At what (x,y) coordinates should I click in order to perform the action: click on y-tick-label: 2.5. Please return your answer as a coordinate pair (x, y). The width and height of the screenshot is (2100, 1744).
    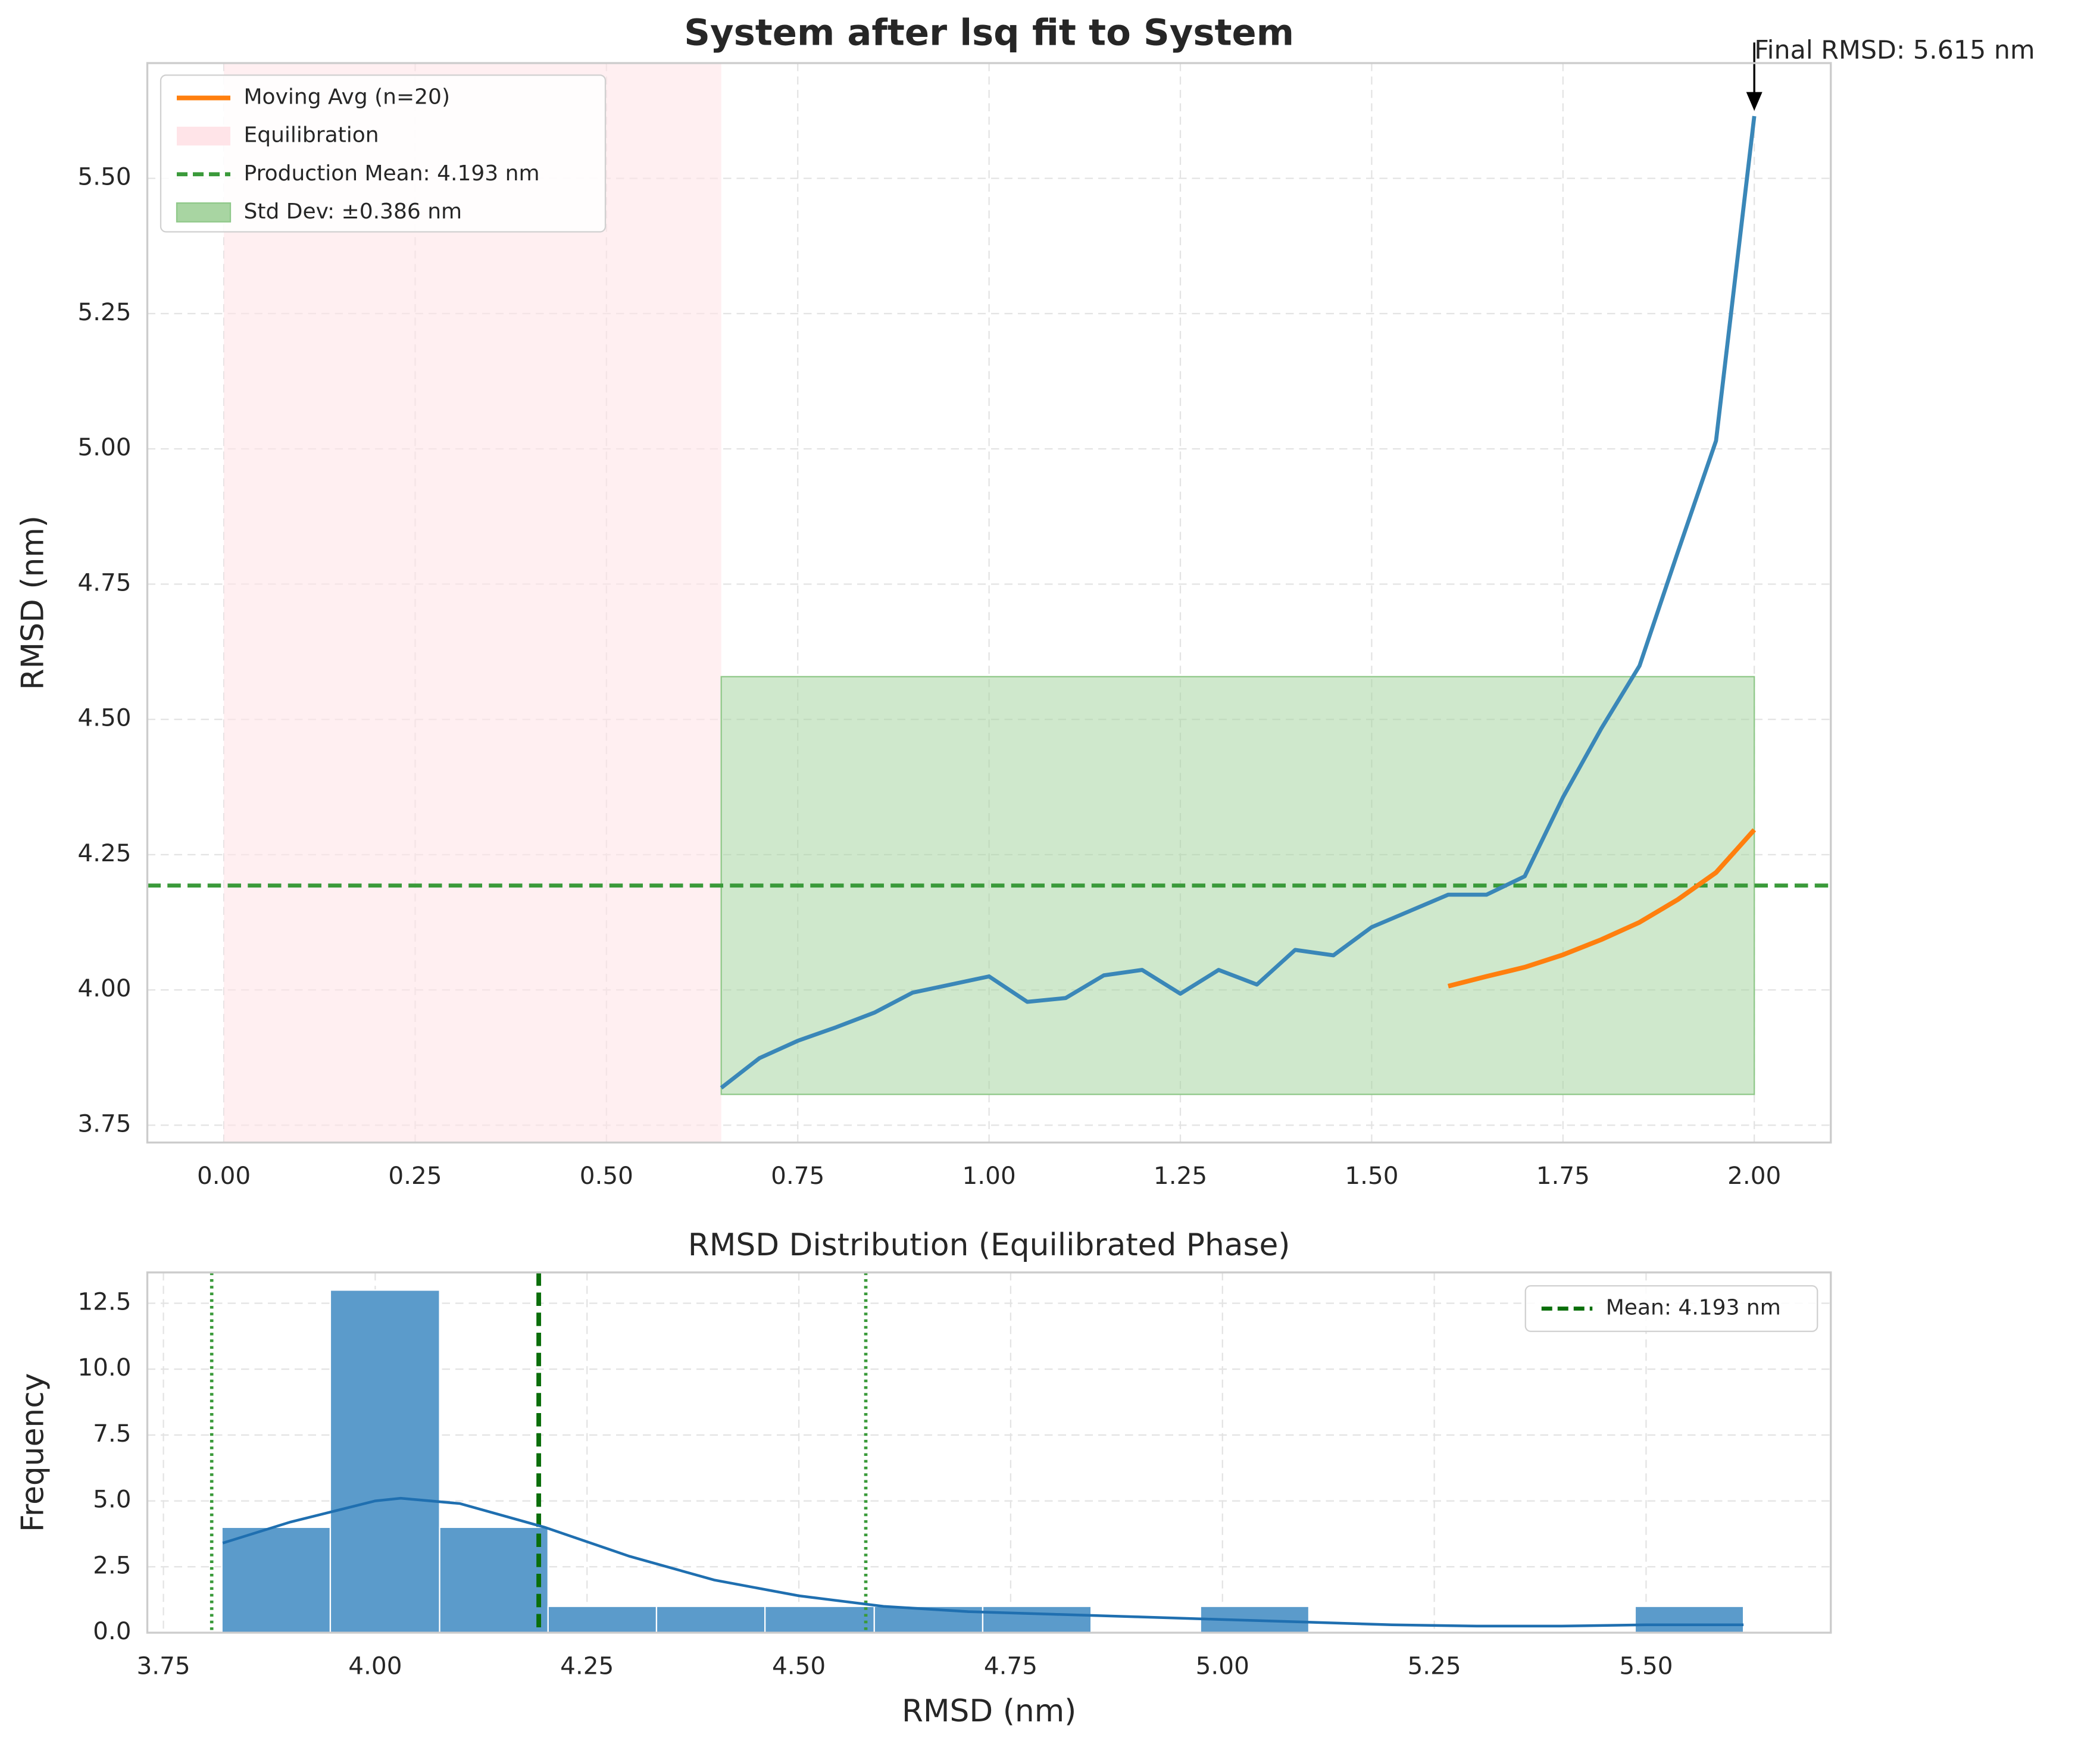
    Looking at the image, I should click on (112, 1565).